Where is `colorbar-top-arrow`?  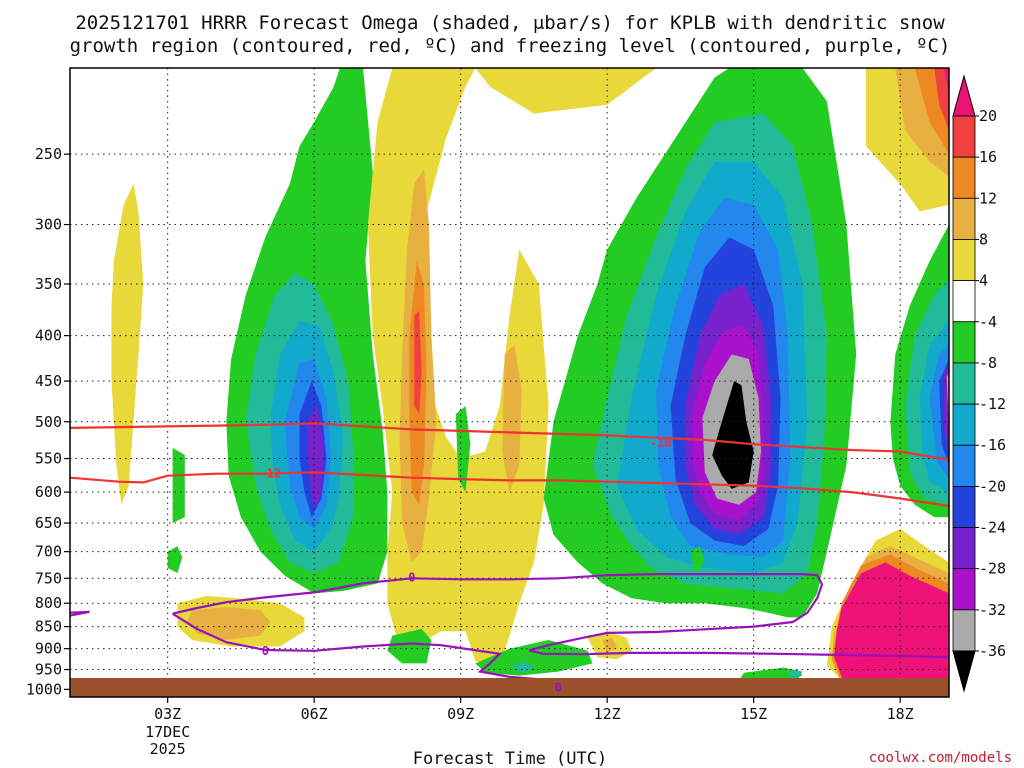 colorbar-top-arrow is located at coordinates (964, 95).